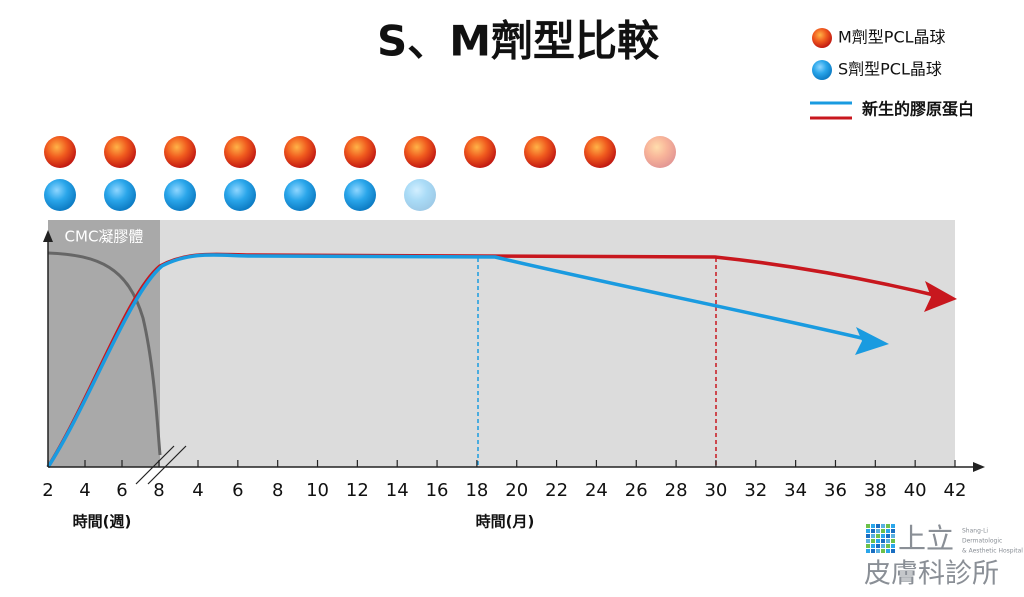 Image resolution: width=1024 pixels, height=597 pixels. What do you see at coordinates (104, 237) in the screenshot?
I see `region-label: CMC凝膠體` at bounding box center [104, 237].